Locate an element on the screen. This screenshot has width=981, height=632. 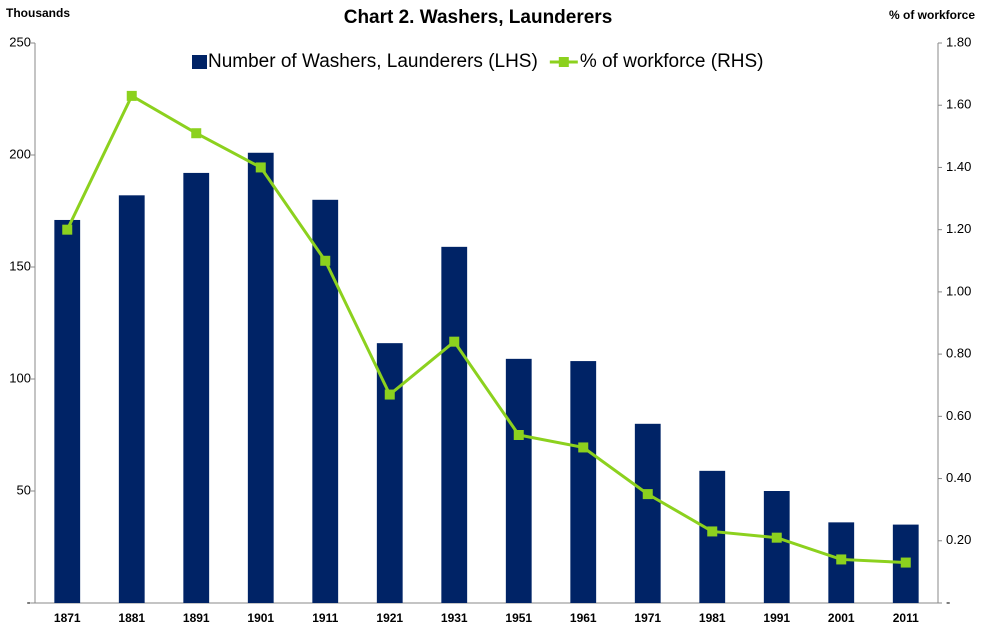
x-tick-label: 1871 is located at coordinates (67, 618).